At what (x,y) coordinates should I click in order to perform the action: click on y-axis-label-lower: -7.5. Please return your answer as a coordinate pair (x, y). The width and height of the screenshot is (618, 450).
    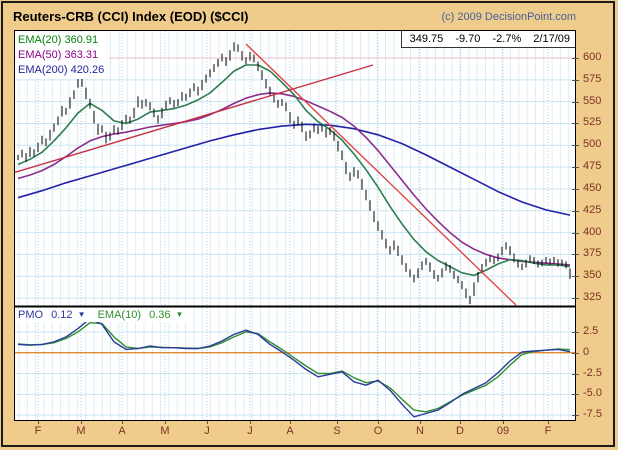
    Looking at the image, I should click on (592, 414).